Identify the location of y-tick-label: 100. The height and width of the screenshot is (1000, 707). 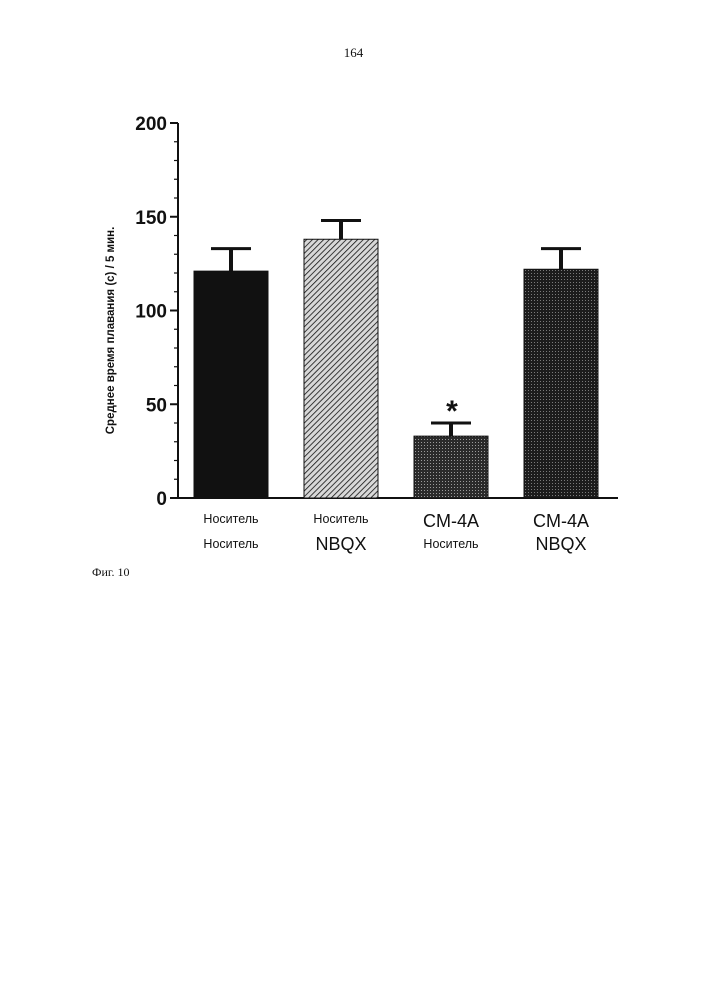
(151, 312).